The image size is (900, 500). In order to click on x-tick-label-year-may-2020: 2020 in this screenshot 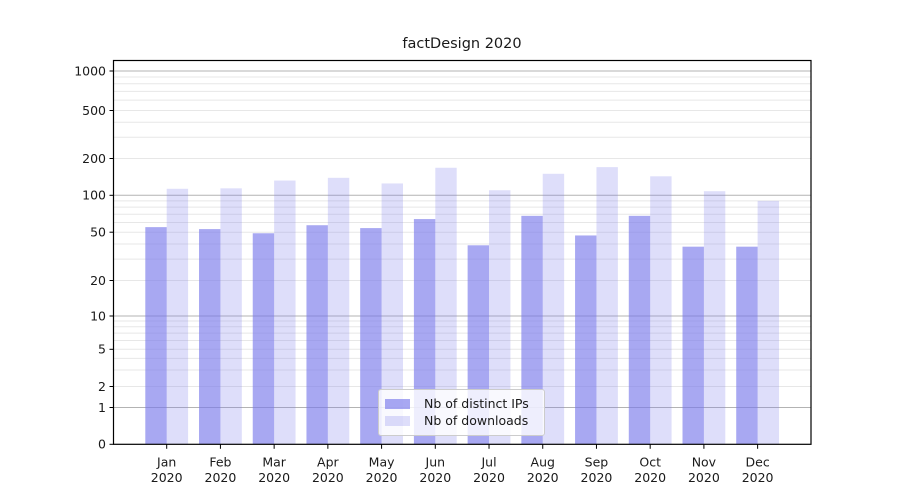, I will do `click(382, 477)`.